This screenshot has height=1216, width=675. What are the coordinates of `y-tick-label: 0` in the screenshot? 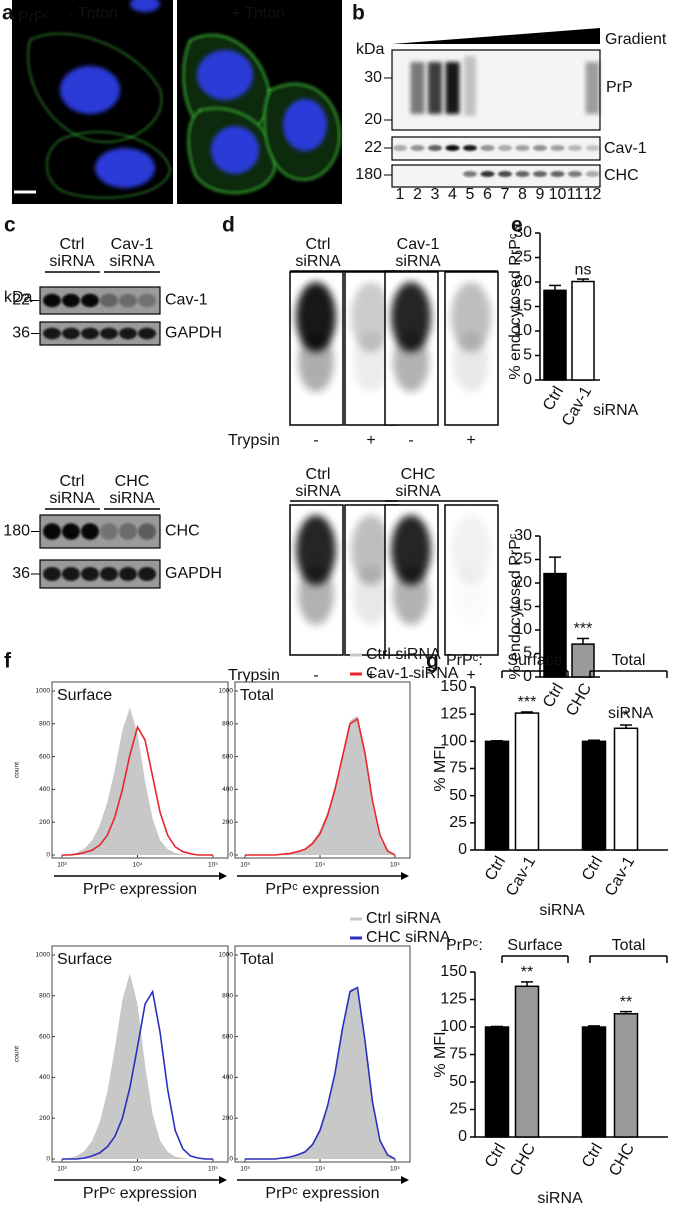 It's located at (48, 855).